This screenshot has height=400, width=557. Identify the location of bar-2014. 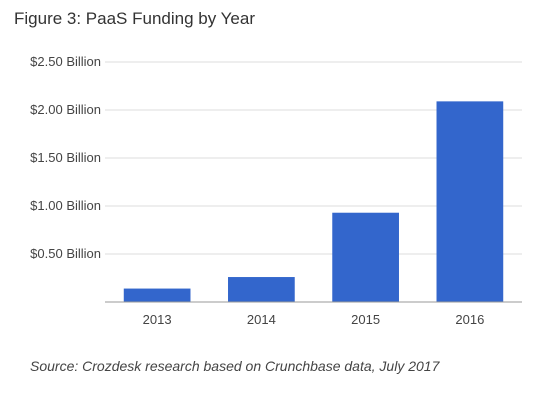
(261, 289).